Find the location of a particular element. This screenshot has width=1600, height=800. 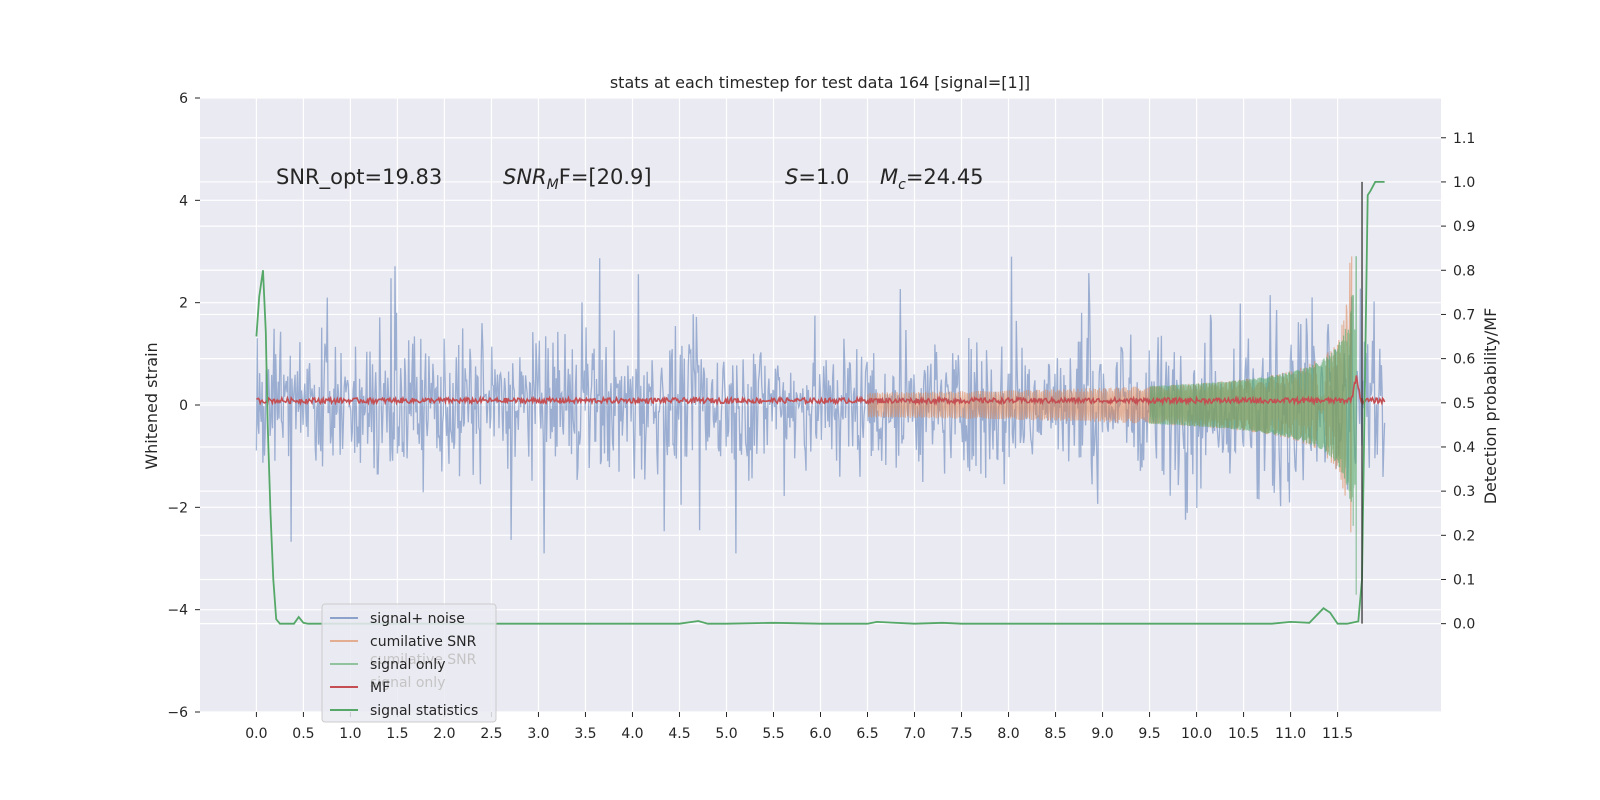

x-tick-label: 10.0 is located at coordinates (1196, 734).